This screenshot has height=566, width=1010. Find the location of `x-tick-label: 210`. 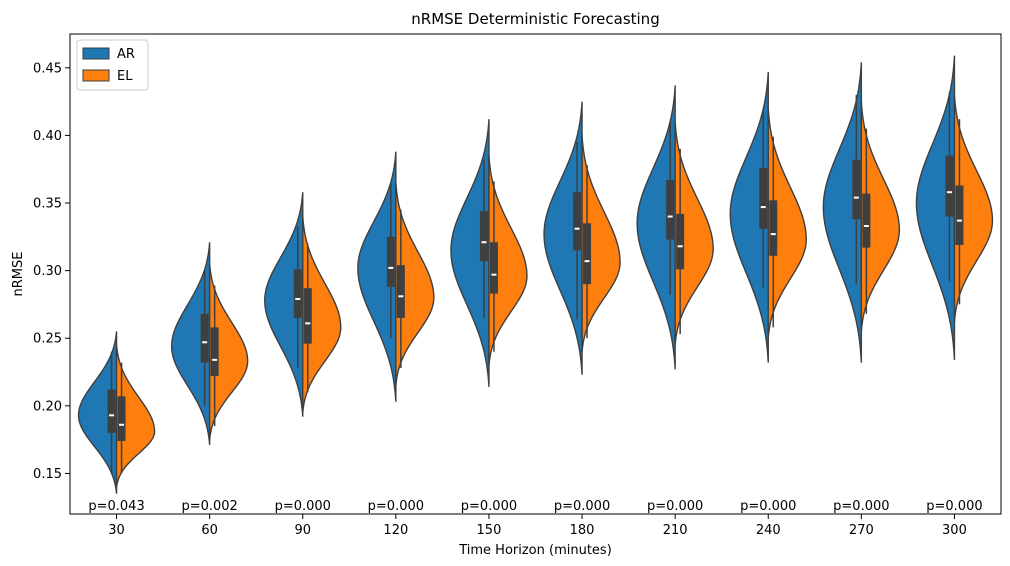

x-tick-label: 210 is located at coordinates (675, 530).